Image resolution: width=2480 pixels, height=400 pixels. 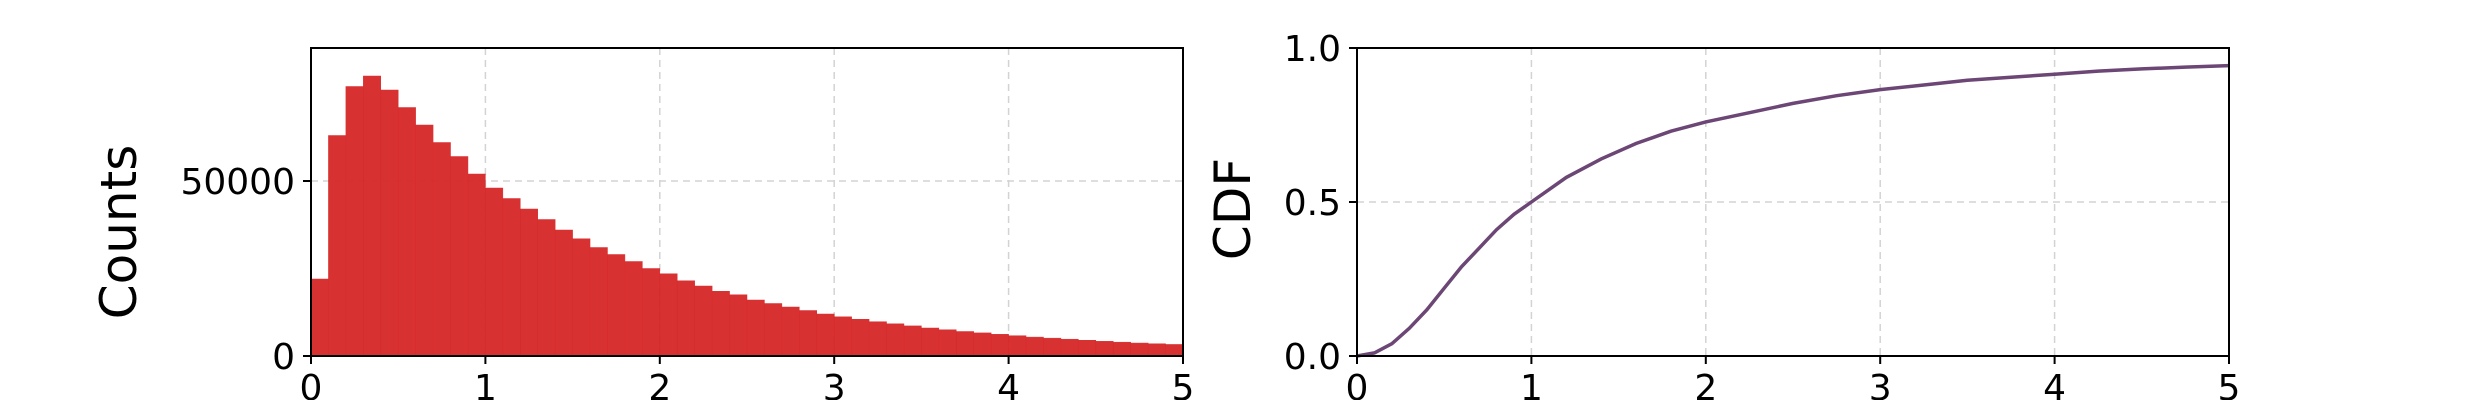 I want to click on histogram-y-tick-label: 50000, so click(x=237, y=182).